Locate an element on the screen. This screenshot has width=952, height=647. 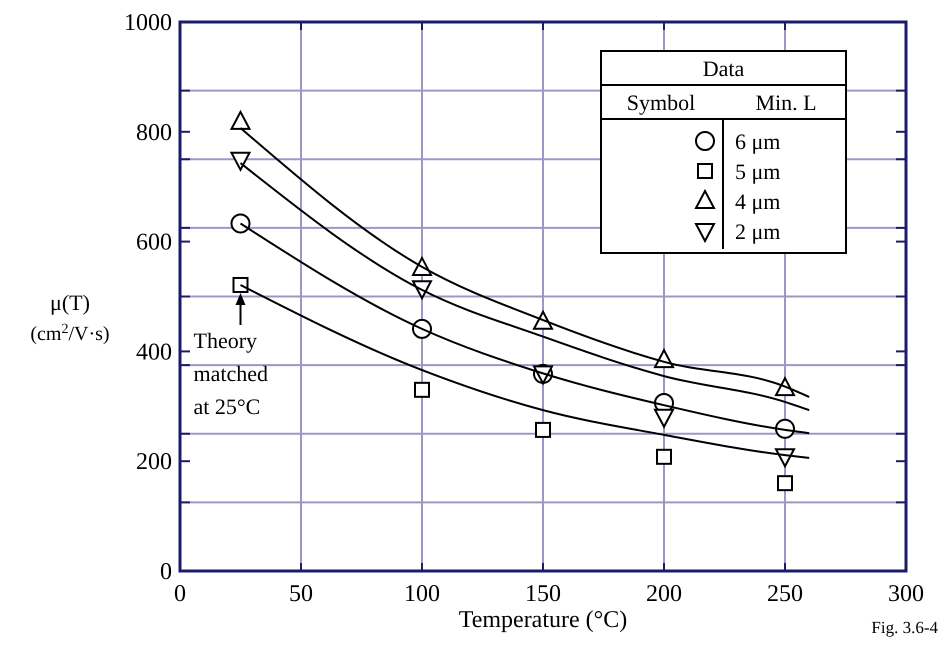
y-tick-label: 1000 is located at coordinates (148, 23).